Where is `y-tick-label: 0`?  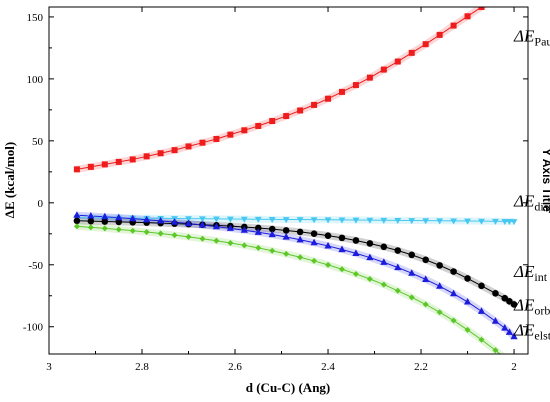 y-tick-label: 0 is located at coordinates (41, 204).